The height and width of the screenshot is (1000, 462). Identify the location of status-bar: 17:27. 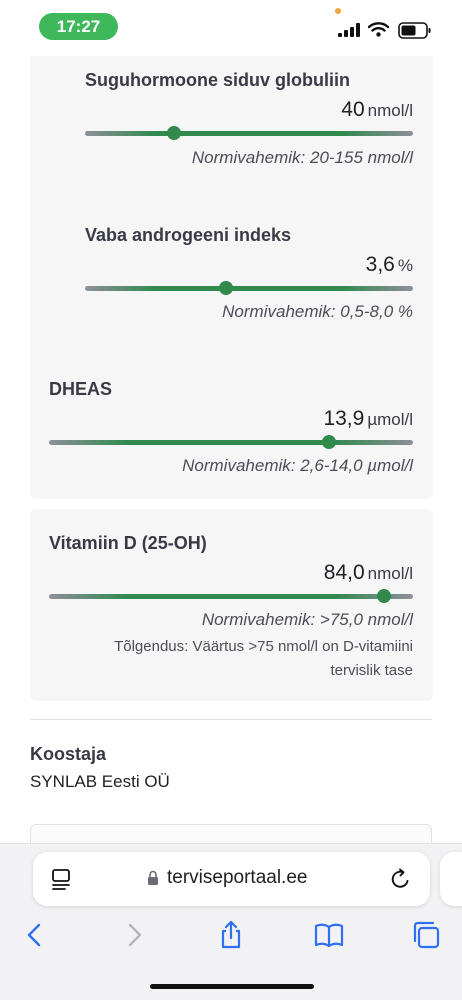
(231, 28).